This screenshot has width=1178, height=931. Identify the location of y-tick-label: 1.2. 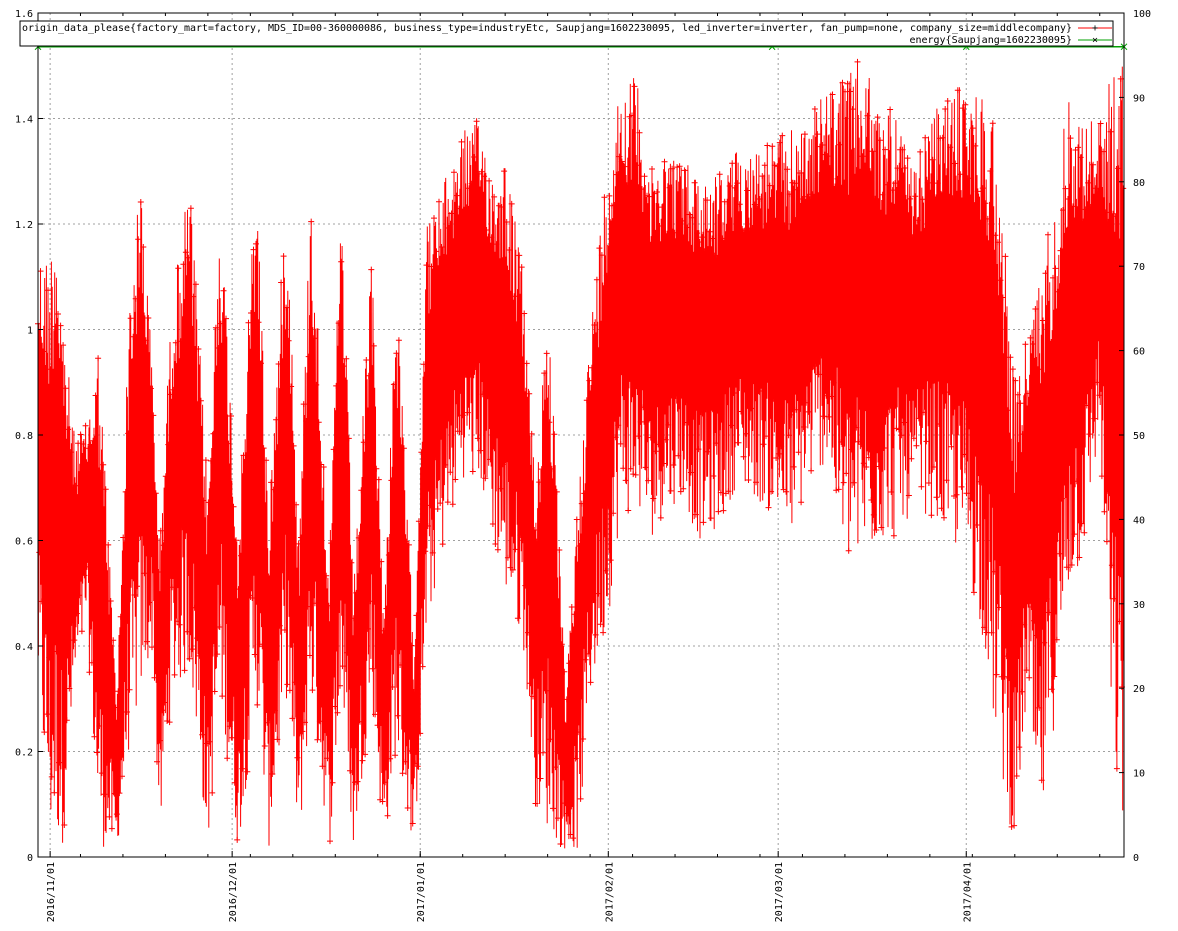
(24, 225).